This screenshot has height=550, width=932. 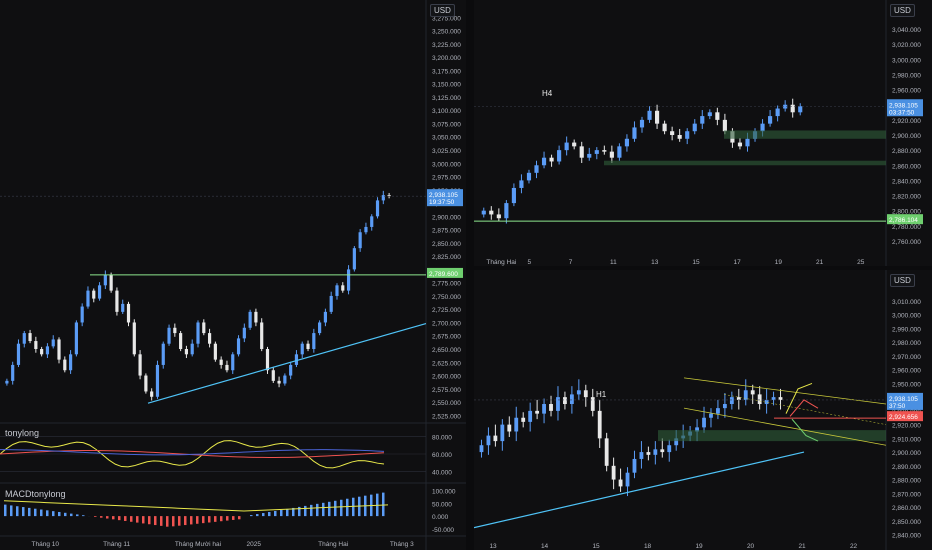 What do you see at coordinates (906, 329) in the screenshot?
I see `y-tick-label: 2,990.000` at bounding box center [906, 329].